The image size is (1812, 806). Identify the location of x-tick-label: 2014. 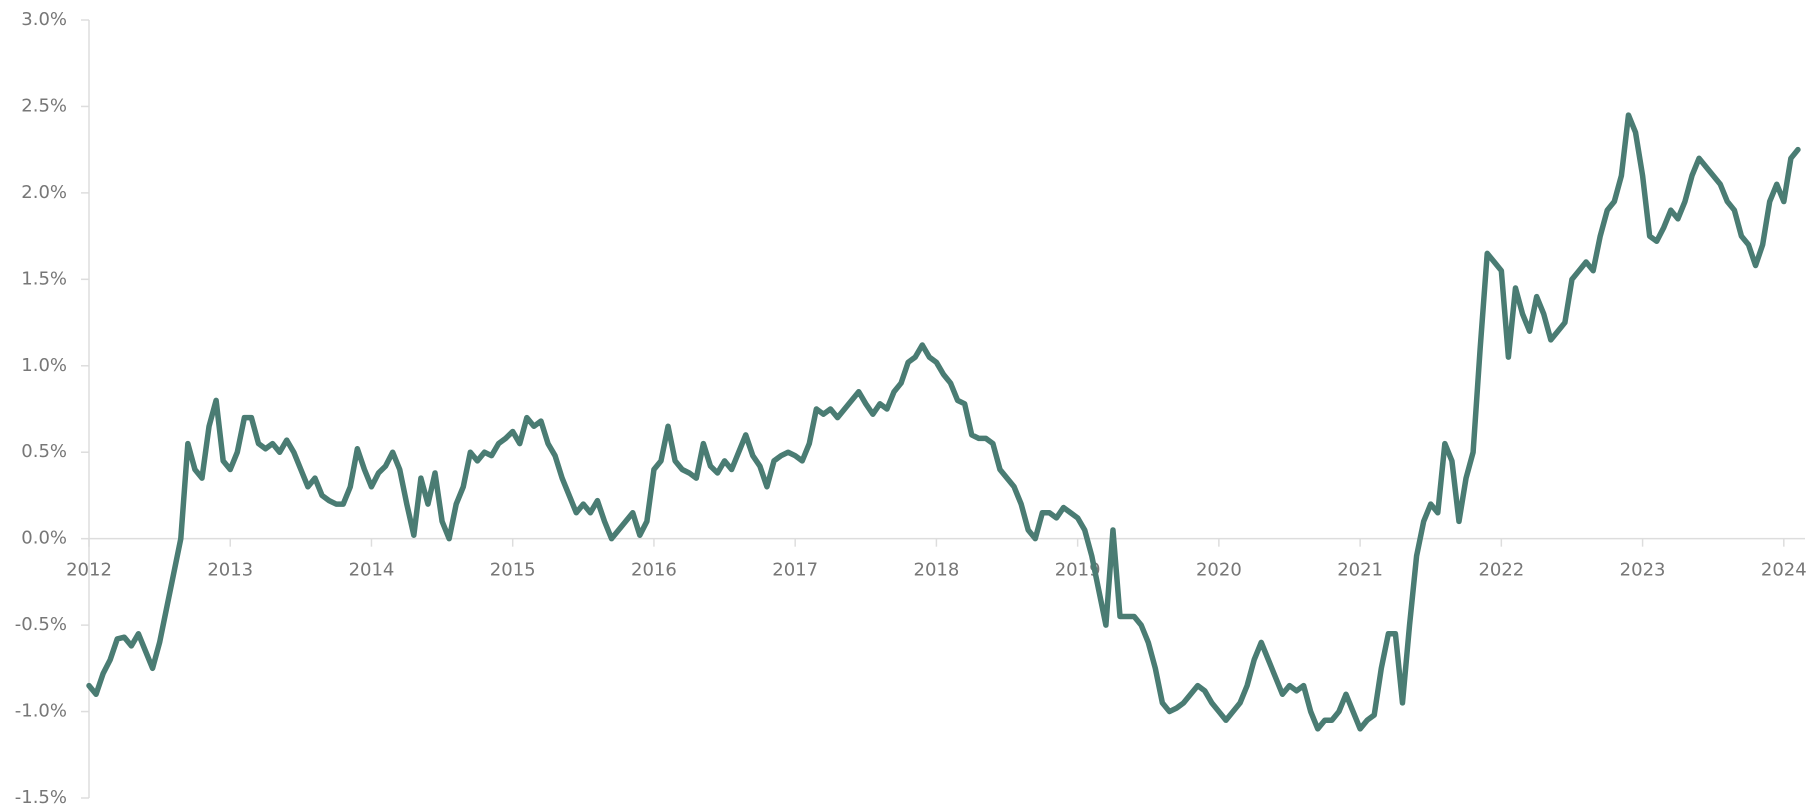
(372, 570).